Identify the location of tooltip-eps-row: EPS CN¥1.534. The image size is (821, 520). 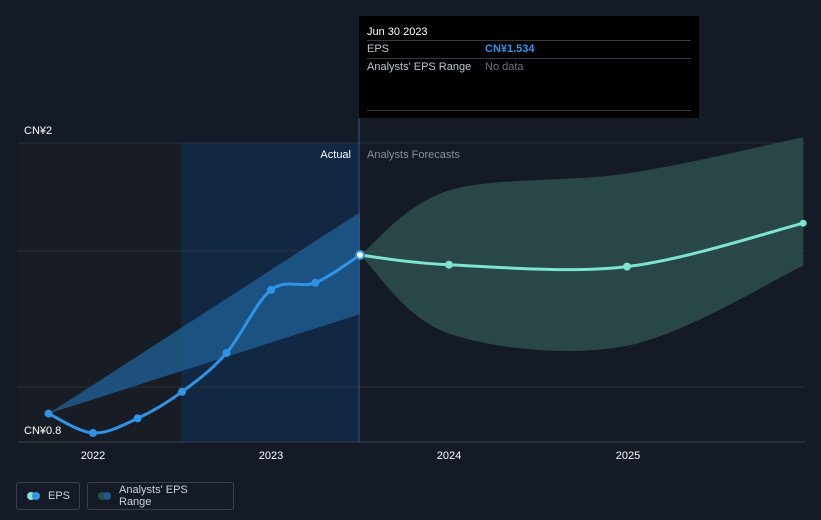
(529, 49).